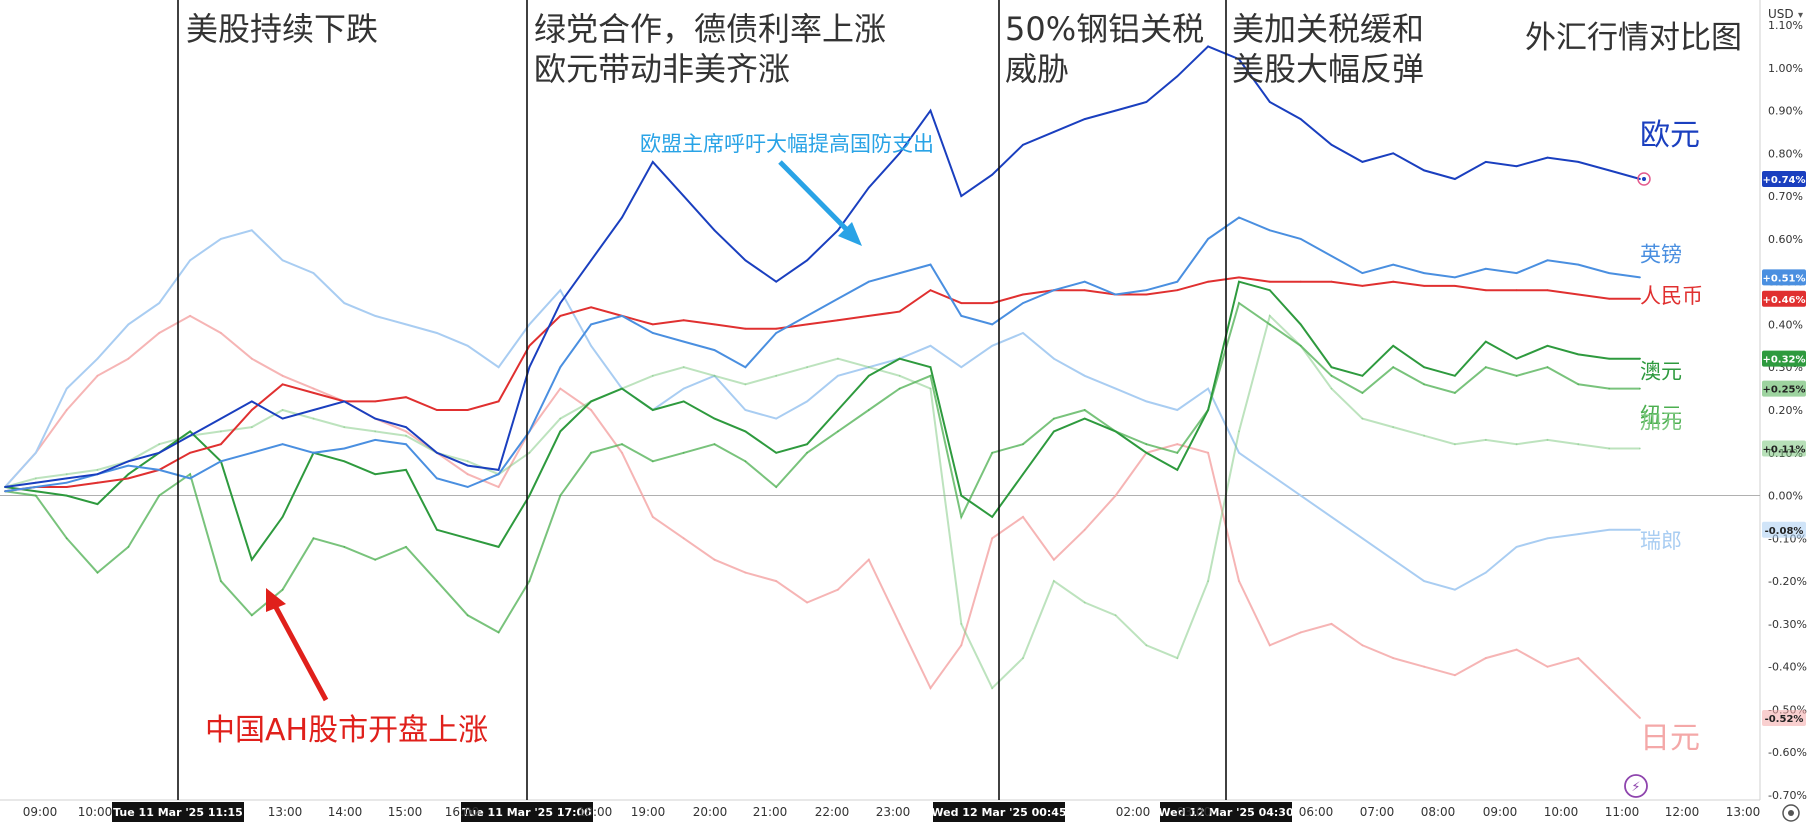  Describe the element at coordinates (1791, 813) in the screenshot. I see `chart-settings-icon` at that location.